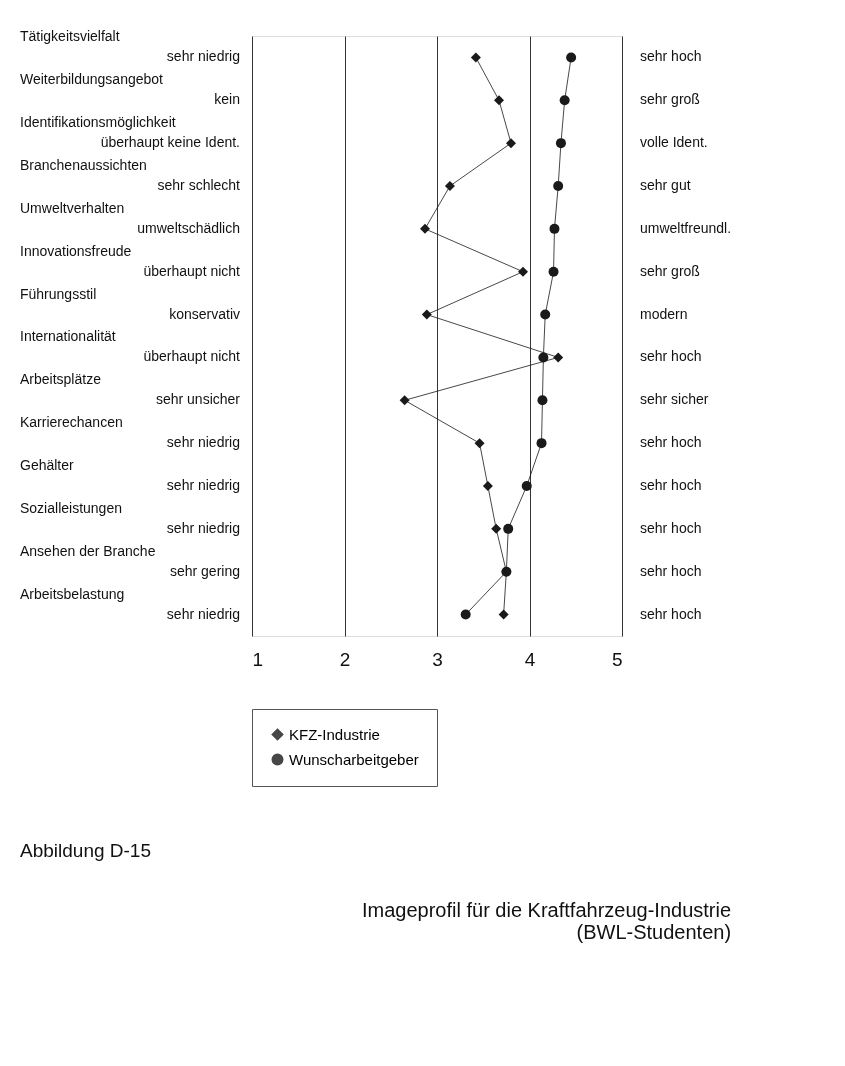 This screenshot has width=845, height=1066. Describe the element at coordinates (130, 132) in the screenshot. I see `category-label: Identifikationsmöglichkeit überhaupt keine Ident.` at that location.